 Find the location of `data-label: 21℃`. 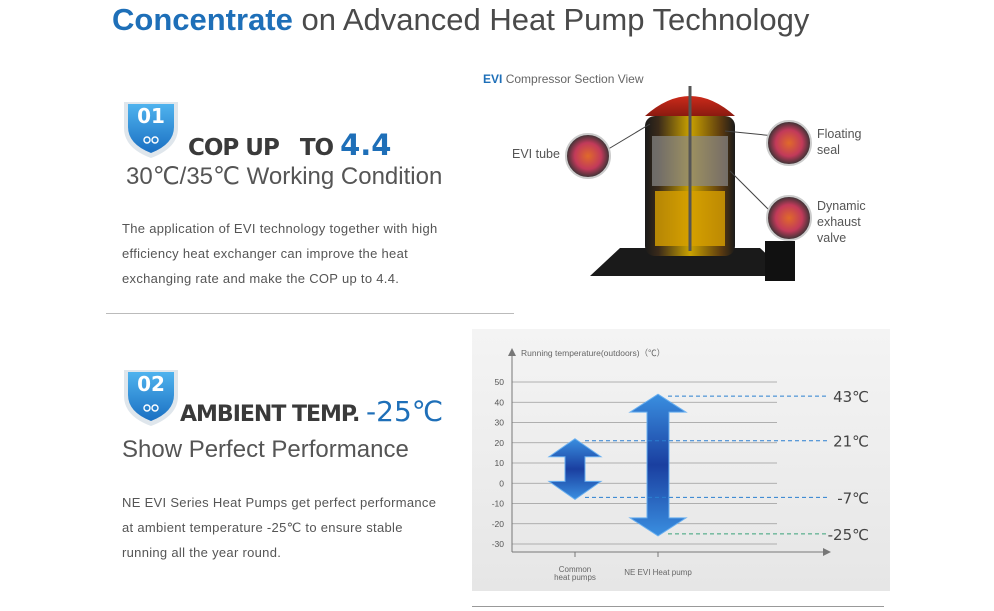

data-label: 21℃ is located at coordinates (851, 442).